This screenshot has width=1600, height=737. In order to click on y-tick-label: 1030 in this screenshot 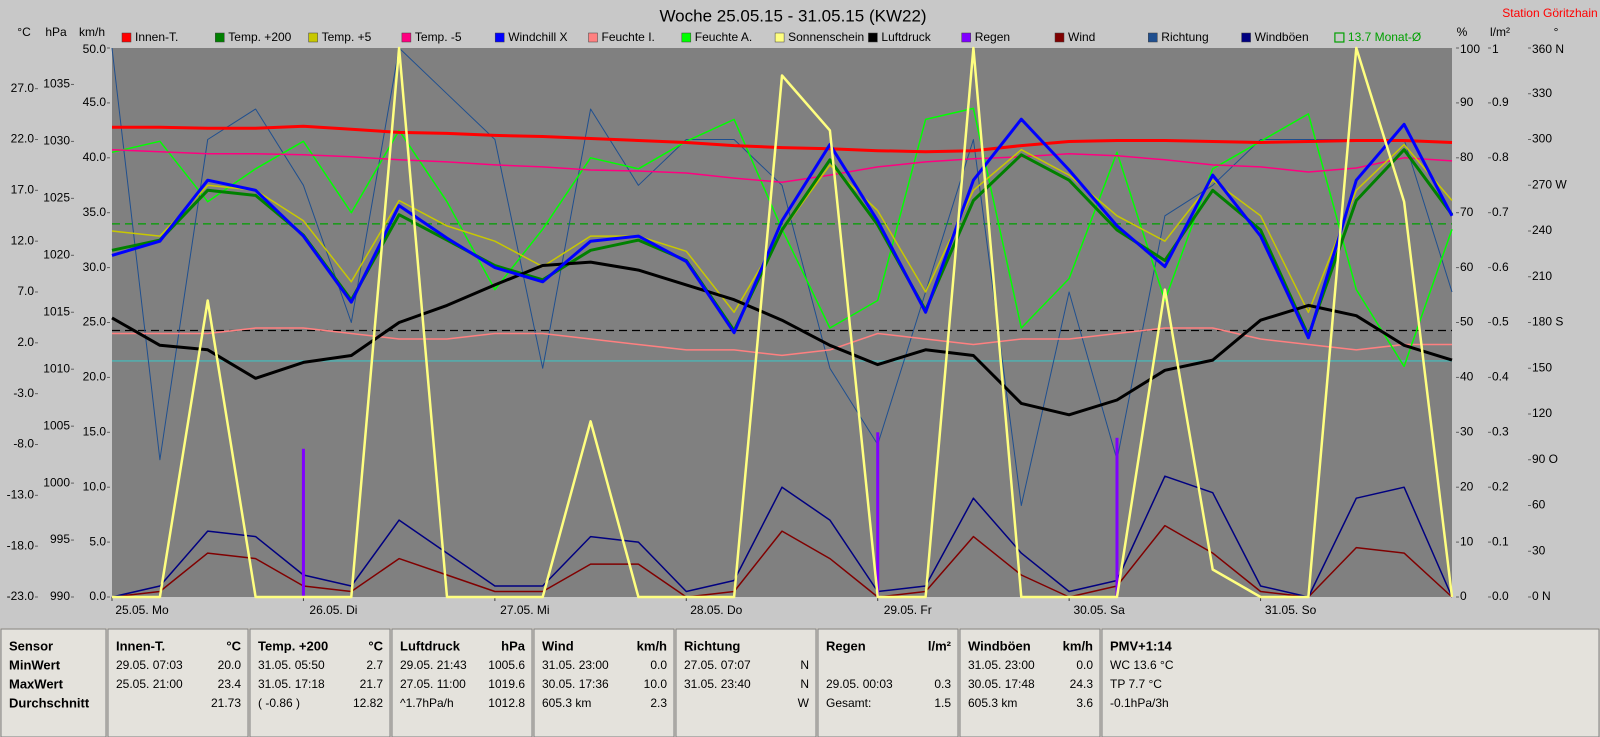, I will do `click(56, 141)`.